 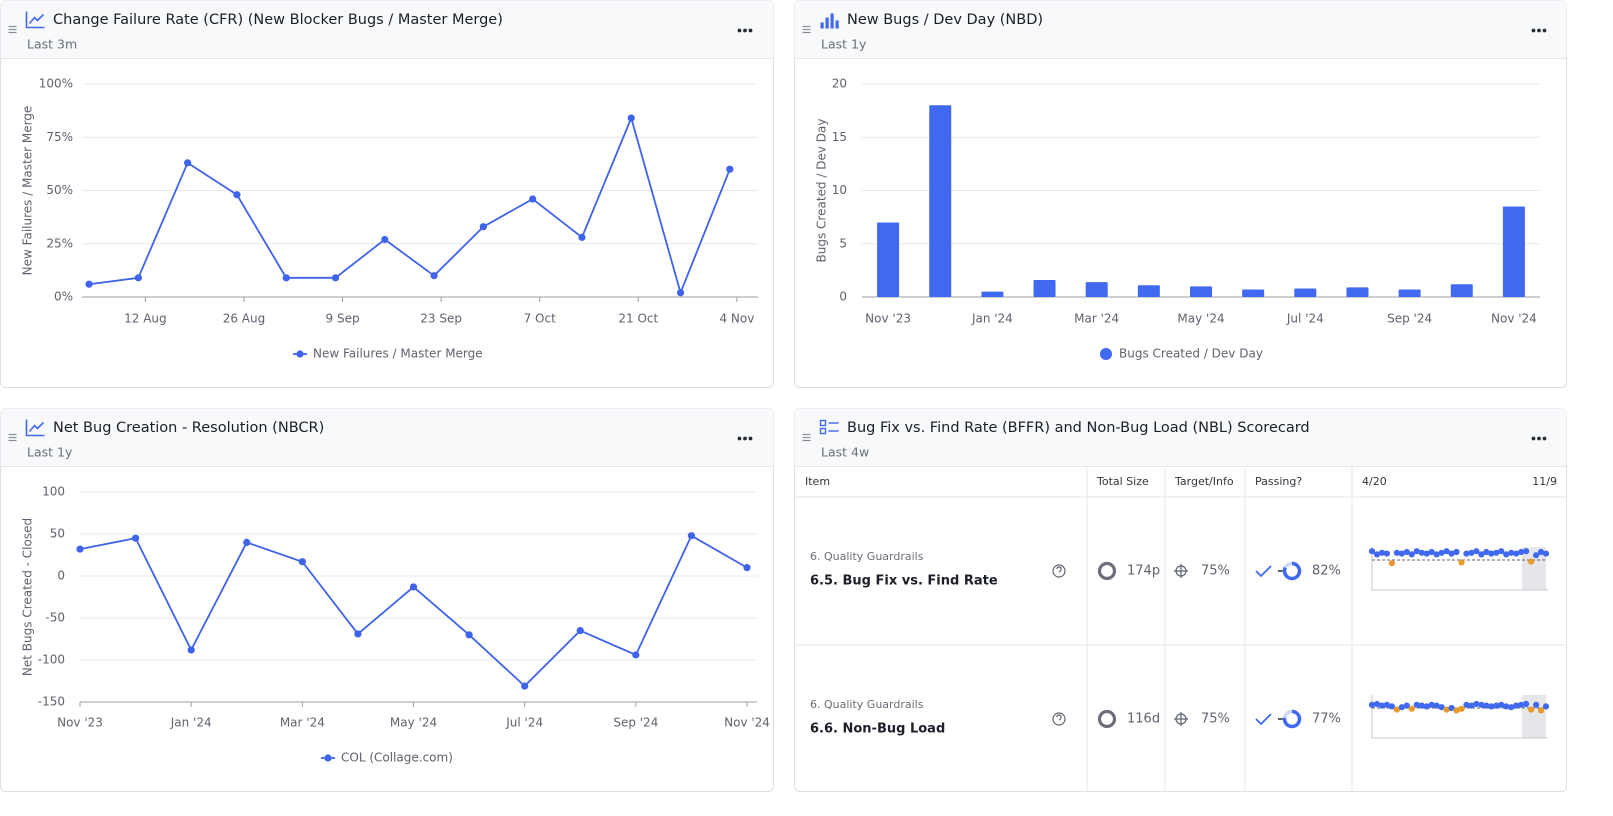 What do you see at coordinates (53, 492) in the screenshot?
I see `y-tick-label: 100` at bounding box center [53, 492].